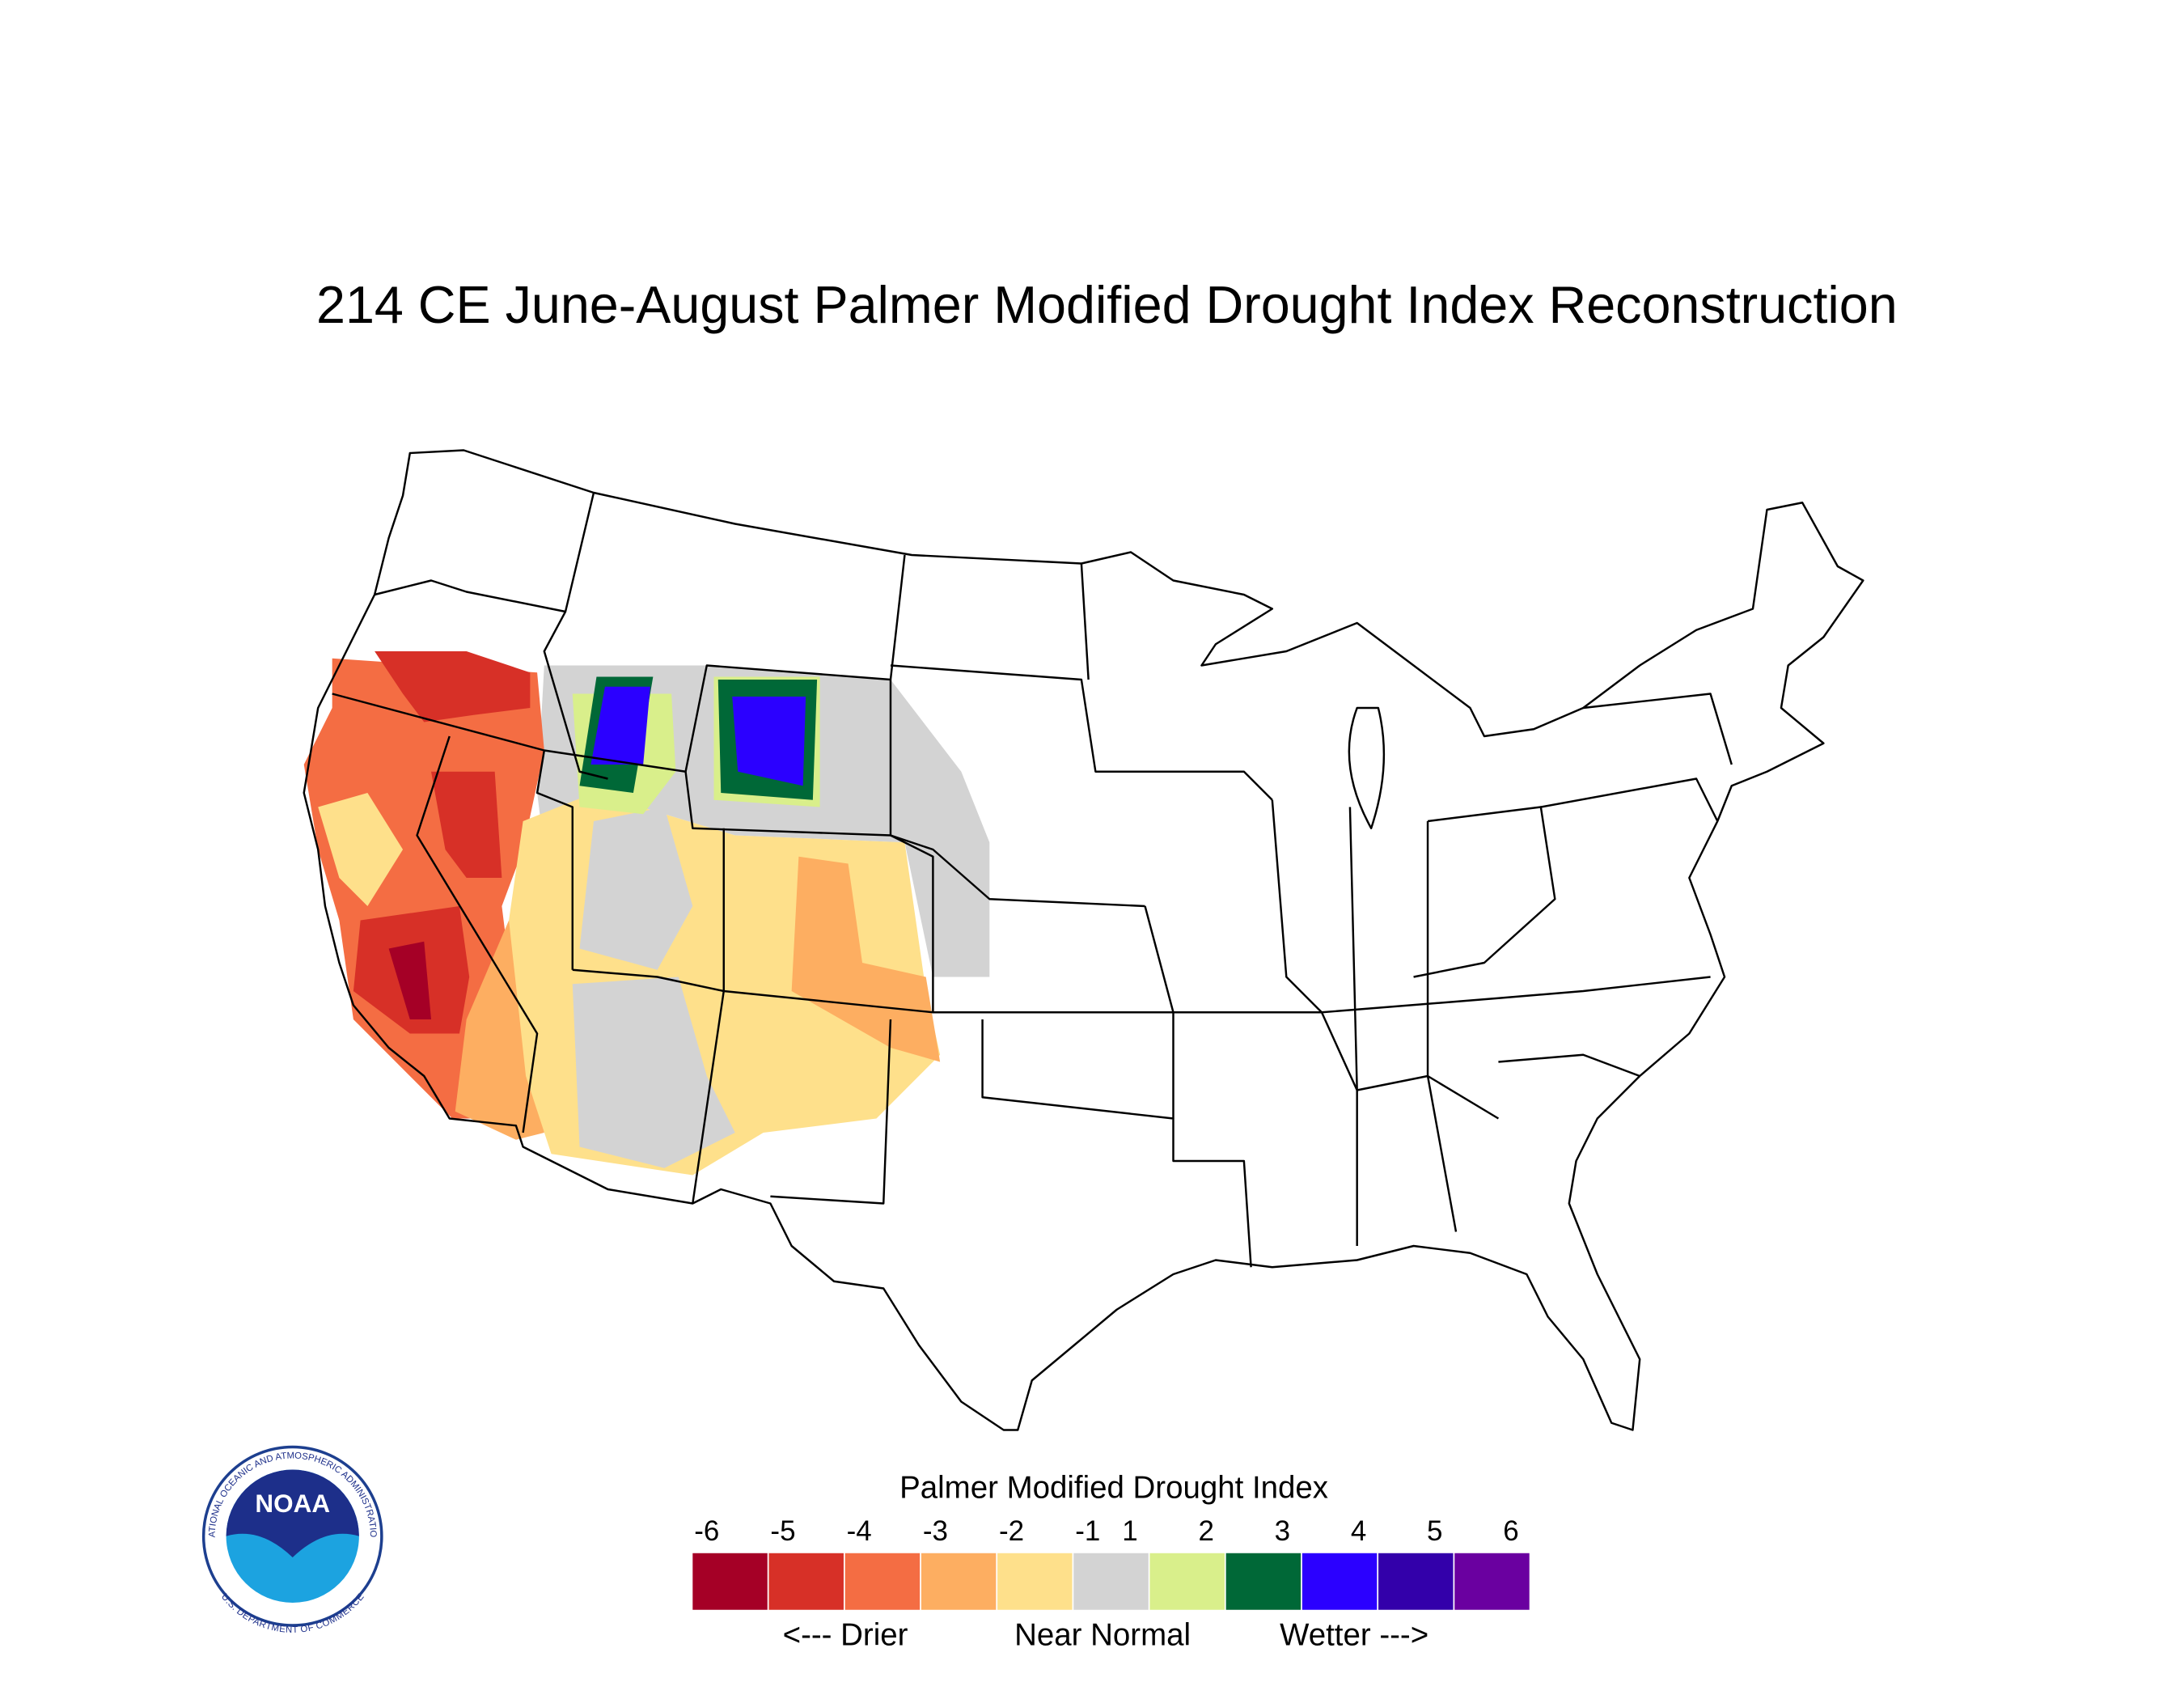 The width and height of the screenshot is (2184, 1699). Describe the element at coordinates (1129, 1531) in the screenshot. I see `legend-label: 1` at that location.